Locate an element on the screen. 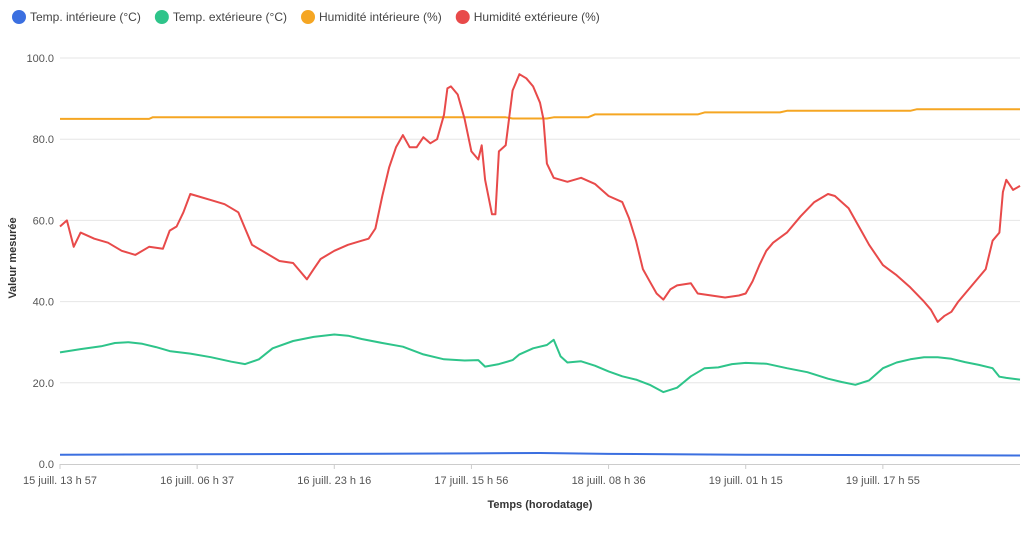 This screenshot has height=534, width=1023. y-tick-label: 80.0 is located at coordinates (43, 140).